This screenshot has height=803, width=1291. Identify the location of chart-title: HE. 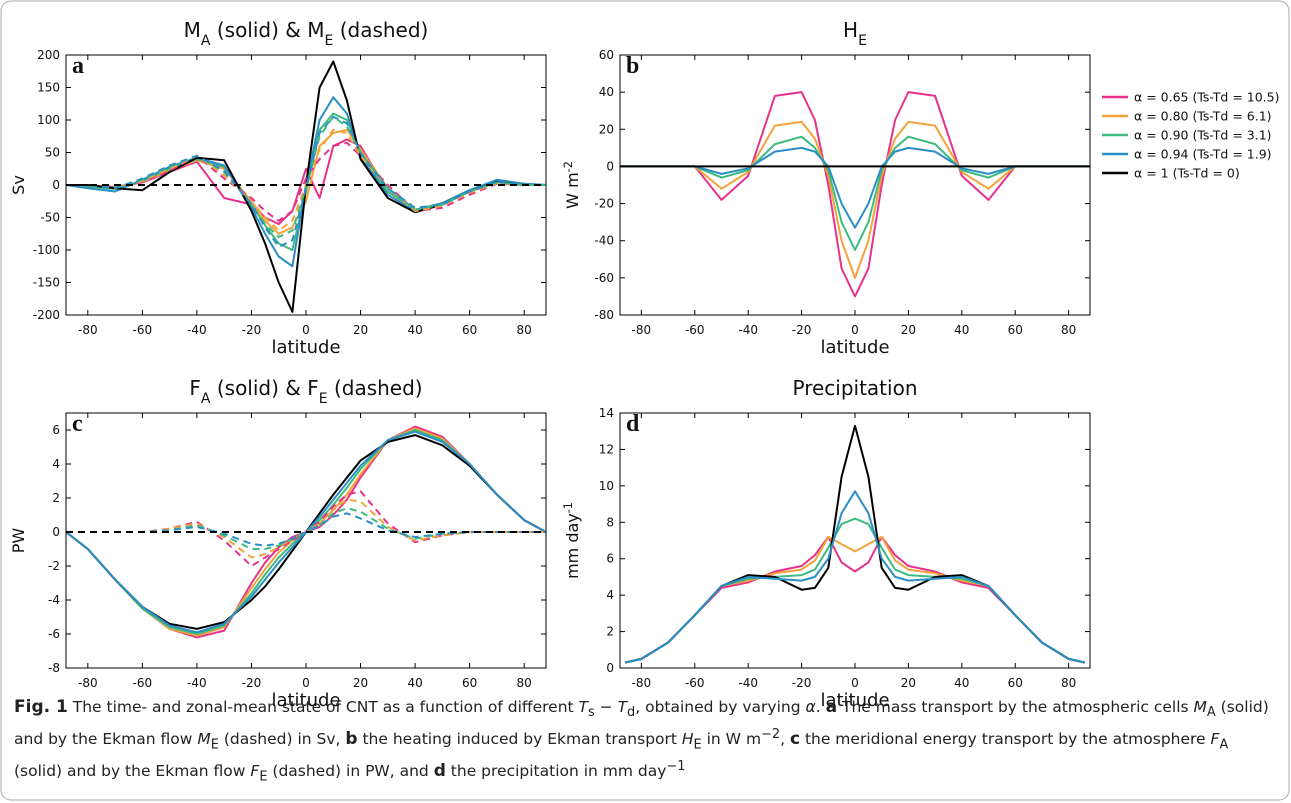
(855, 33).